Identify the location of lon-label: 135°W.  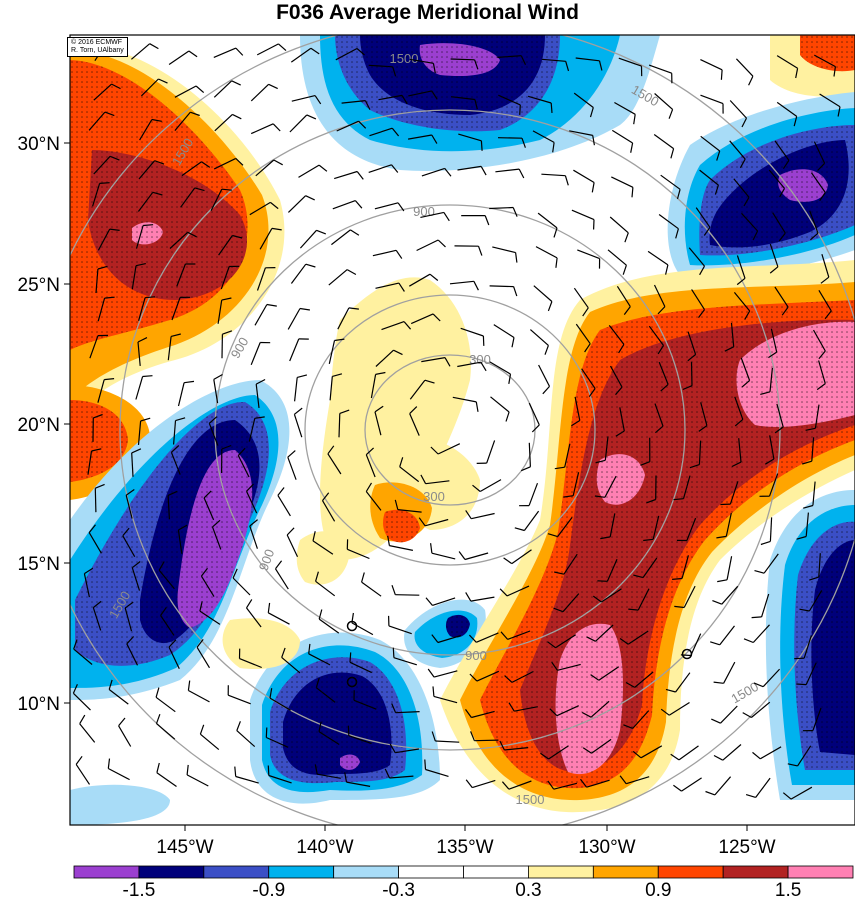
(464, 847).